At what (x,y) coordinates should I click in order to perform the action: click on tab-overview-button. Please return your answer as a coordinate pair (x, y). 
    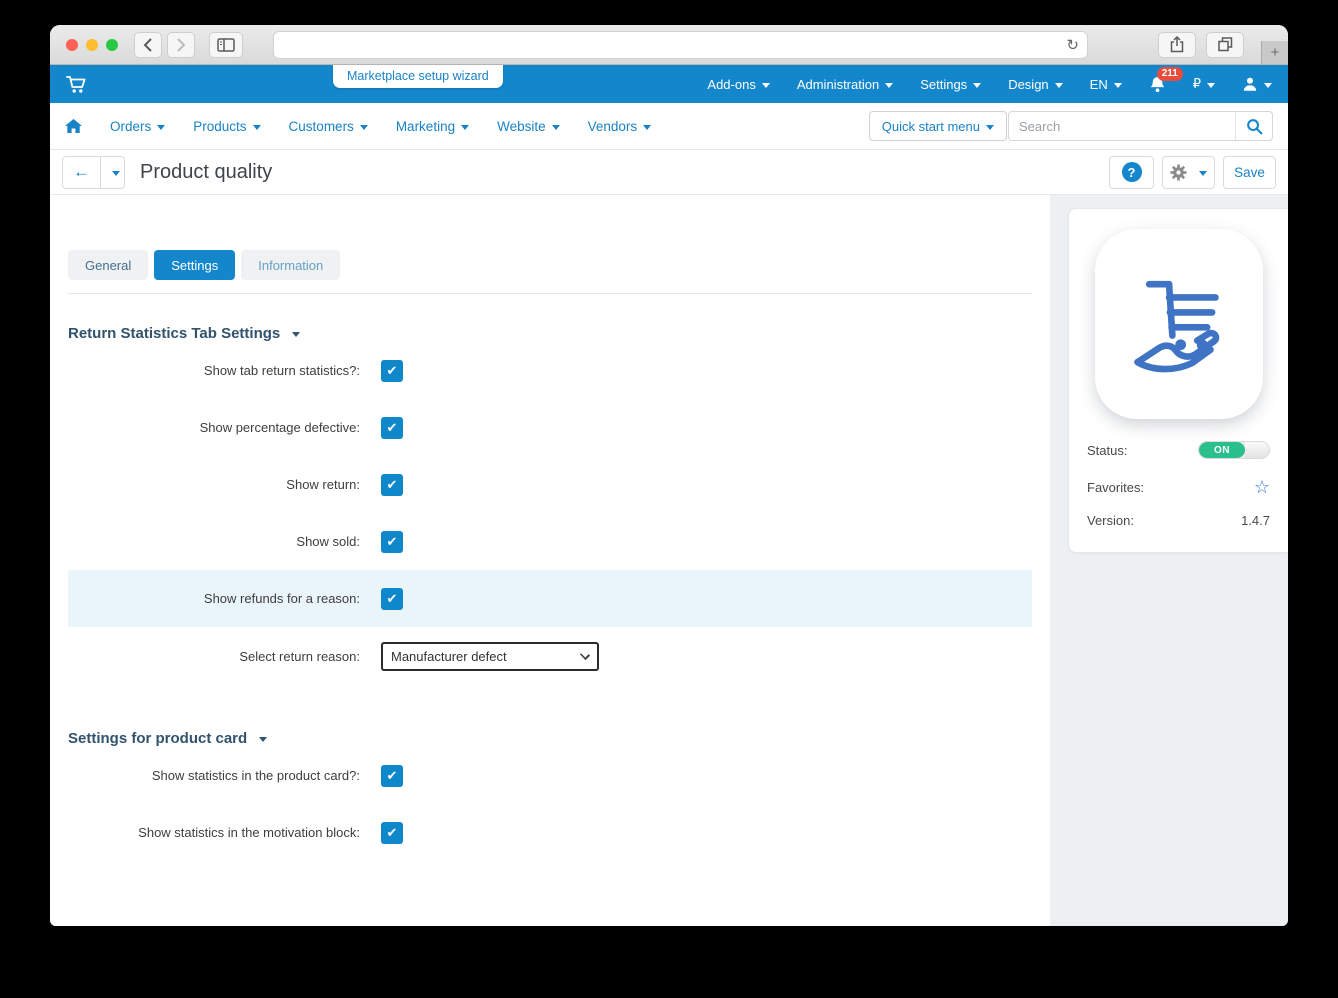
    Looking at the image, I should click on (1225, 44).